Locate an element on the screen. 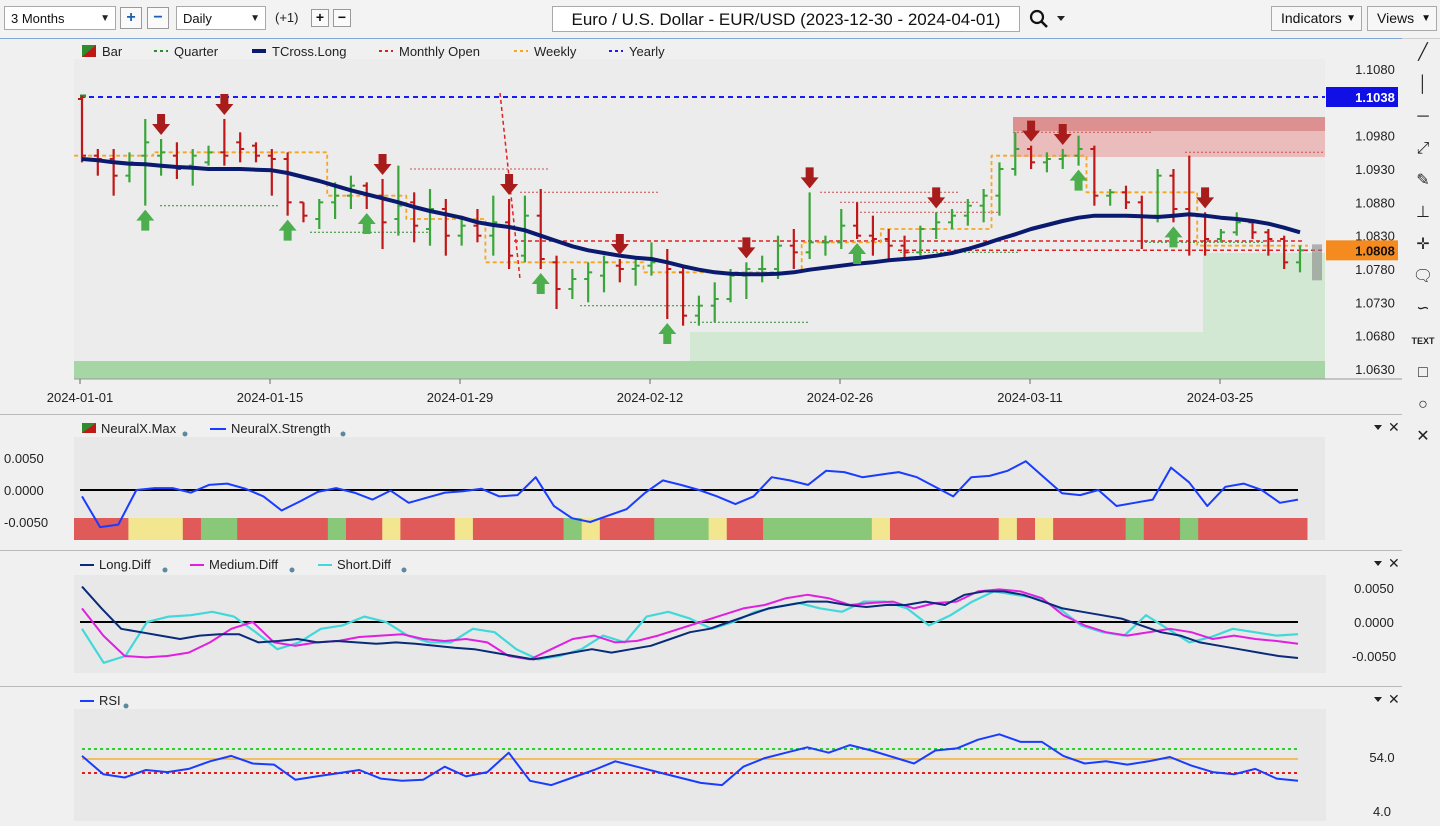  brush-tool: ✎ is located at coordinates (1423, 181).